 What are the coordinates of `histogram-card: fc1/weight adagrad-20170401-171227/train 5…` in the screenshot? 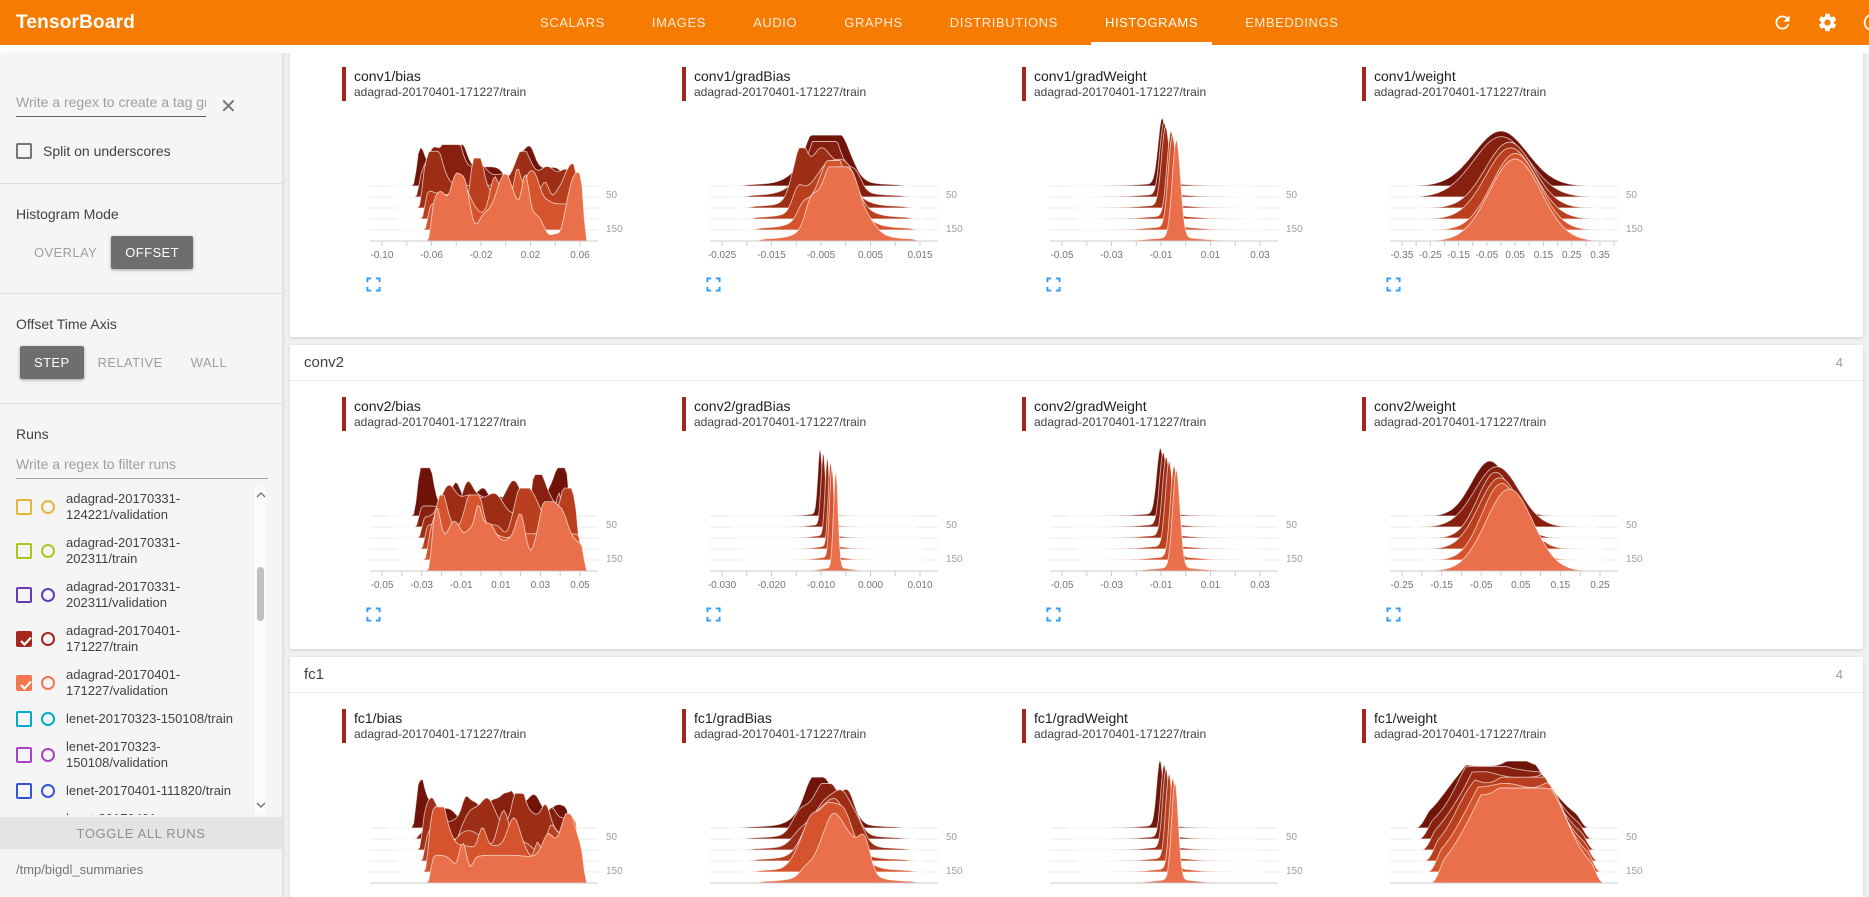 It's located at (1508, 803).